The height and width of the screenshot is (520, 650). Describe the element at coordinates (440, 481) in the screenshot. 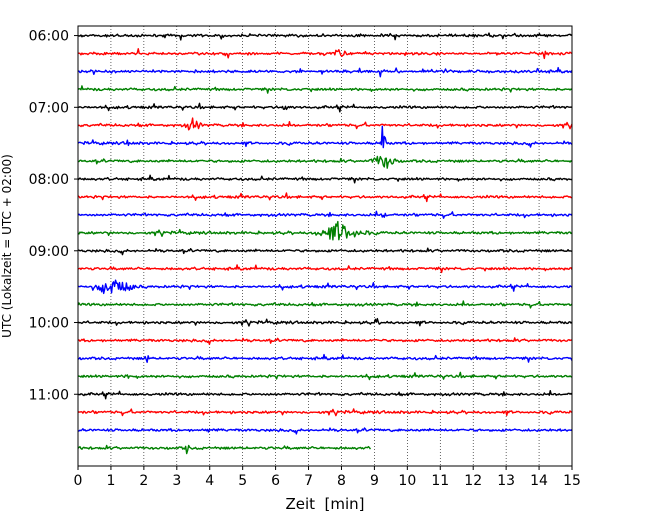

I see `x-tick-label: 11` at that location.